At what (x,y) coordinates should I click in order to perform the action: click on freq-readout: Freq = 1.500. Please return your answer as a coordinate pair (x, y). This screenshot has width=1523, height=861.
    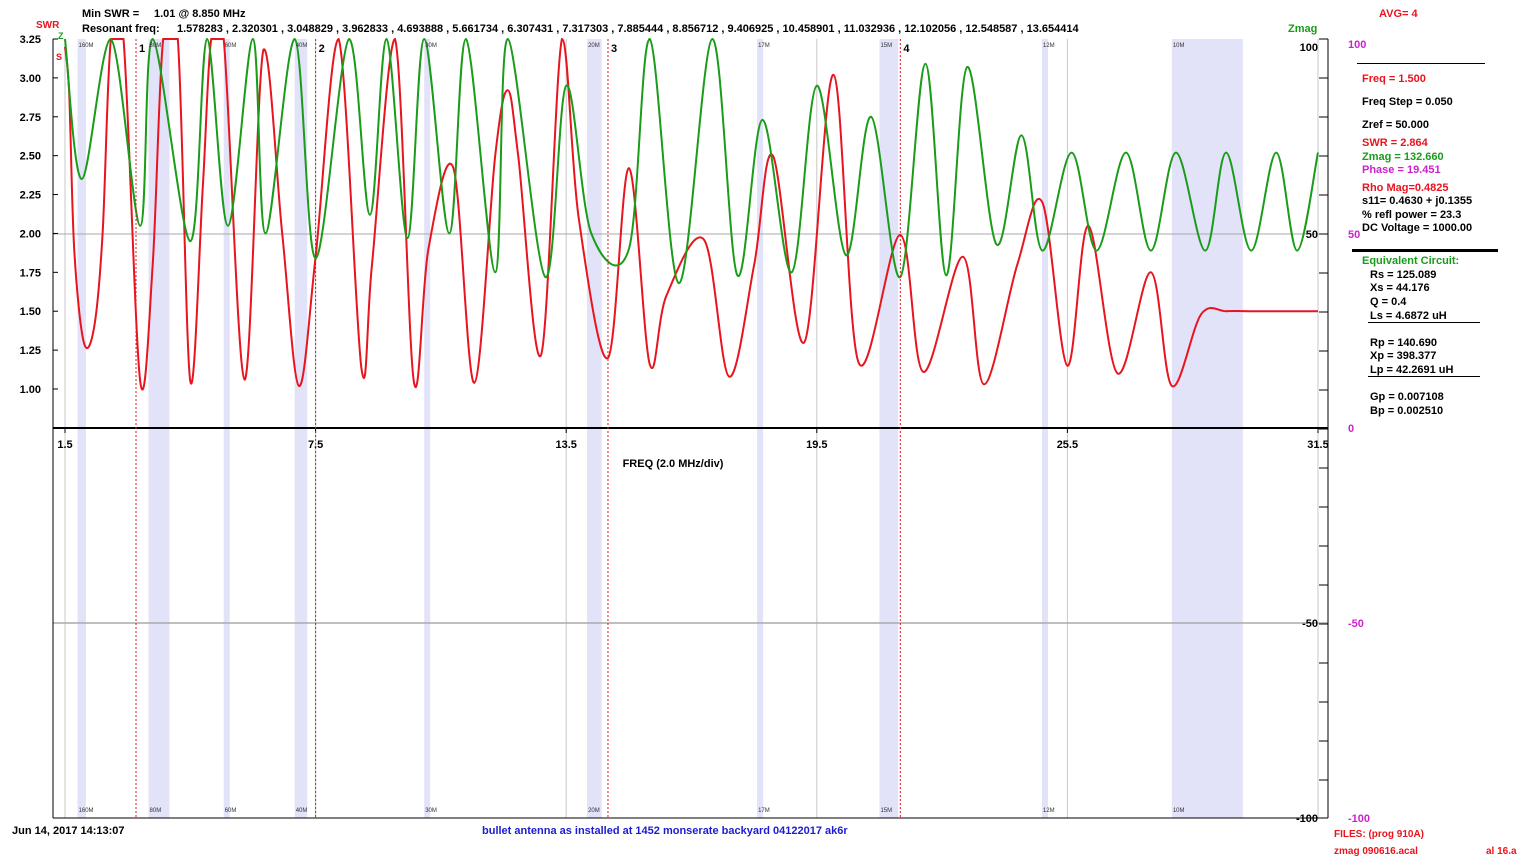
    Looking at the image, I should click on (1394, 79).